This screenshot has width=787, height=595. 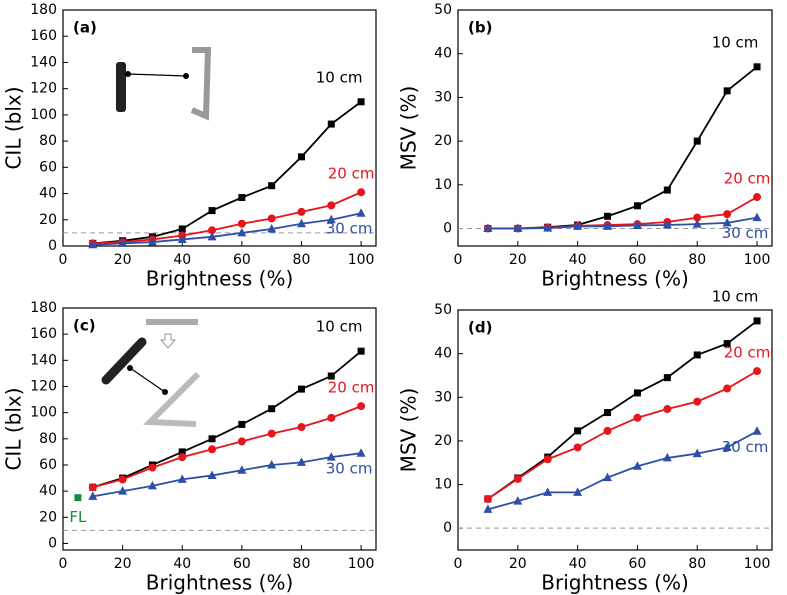 I want to click on y-tick-label: 140, so click(x=43, y=62).